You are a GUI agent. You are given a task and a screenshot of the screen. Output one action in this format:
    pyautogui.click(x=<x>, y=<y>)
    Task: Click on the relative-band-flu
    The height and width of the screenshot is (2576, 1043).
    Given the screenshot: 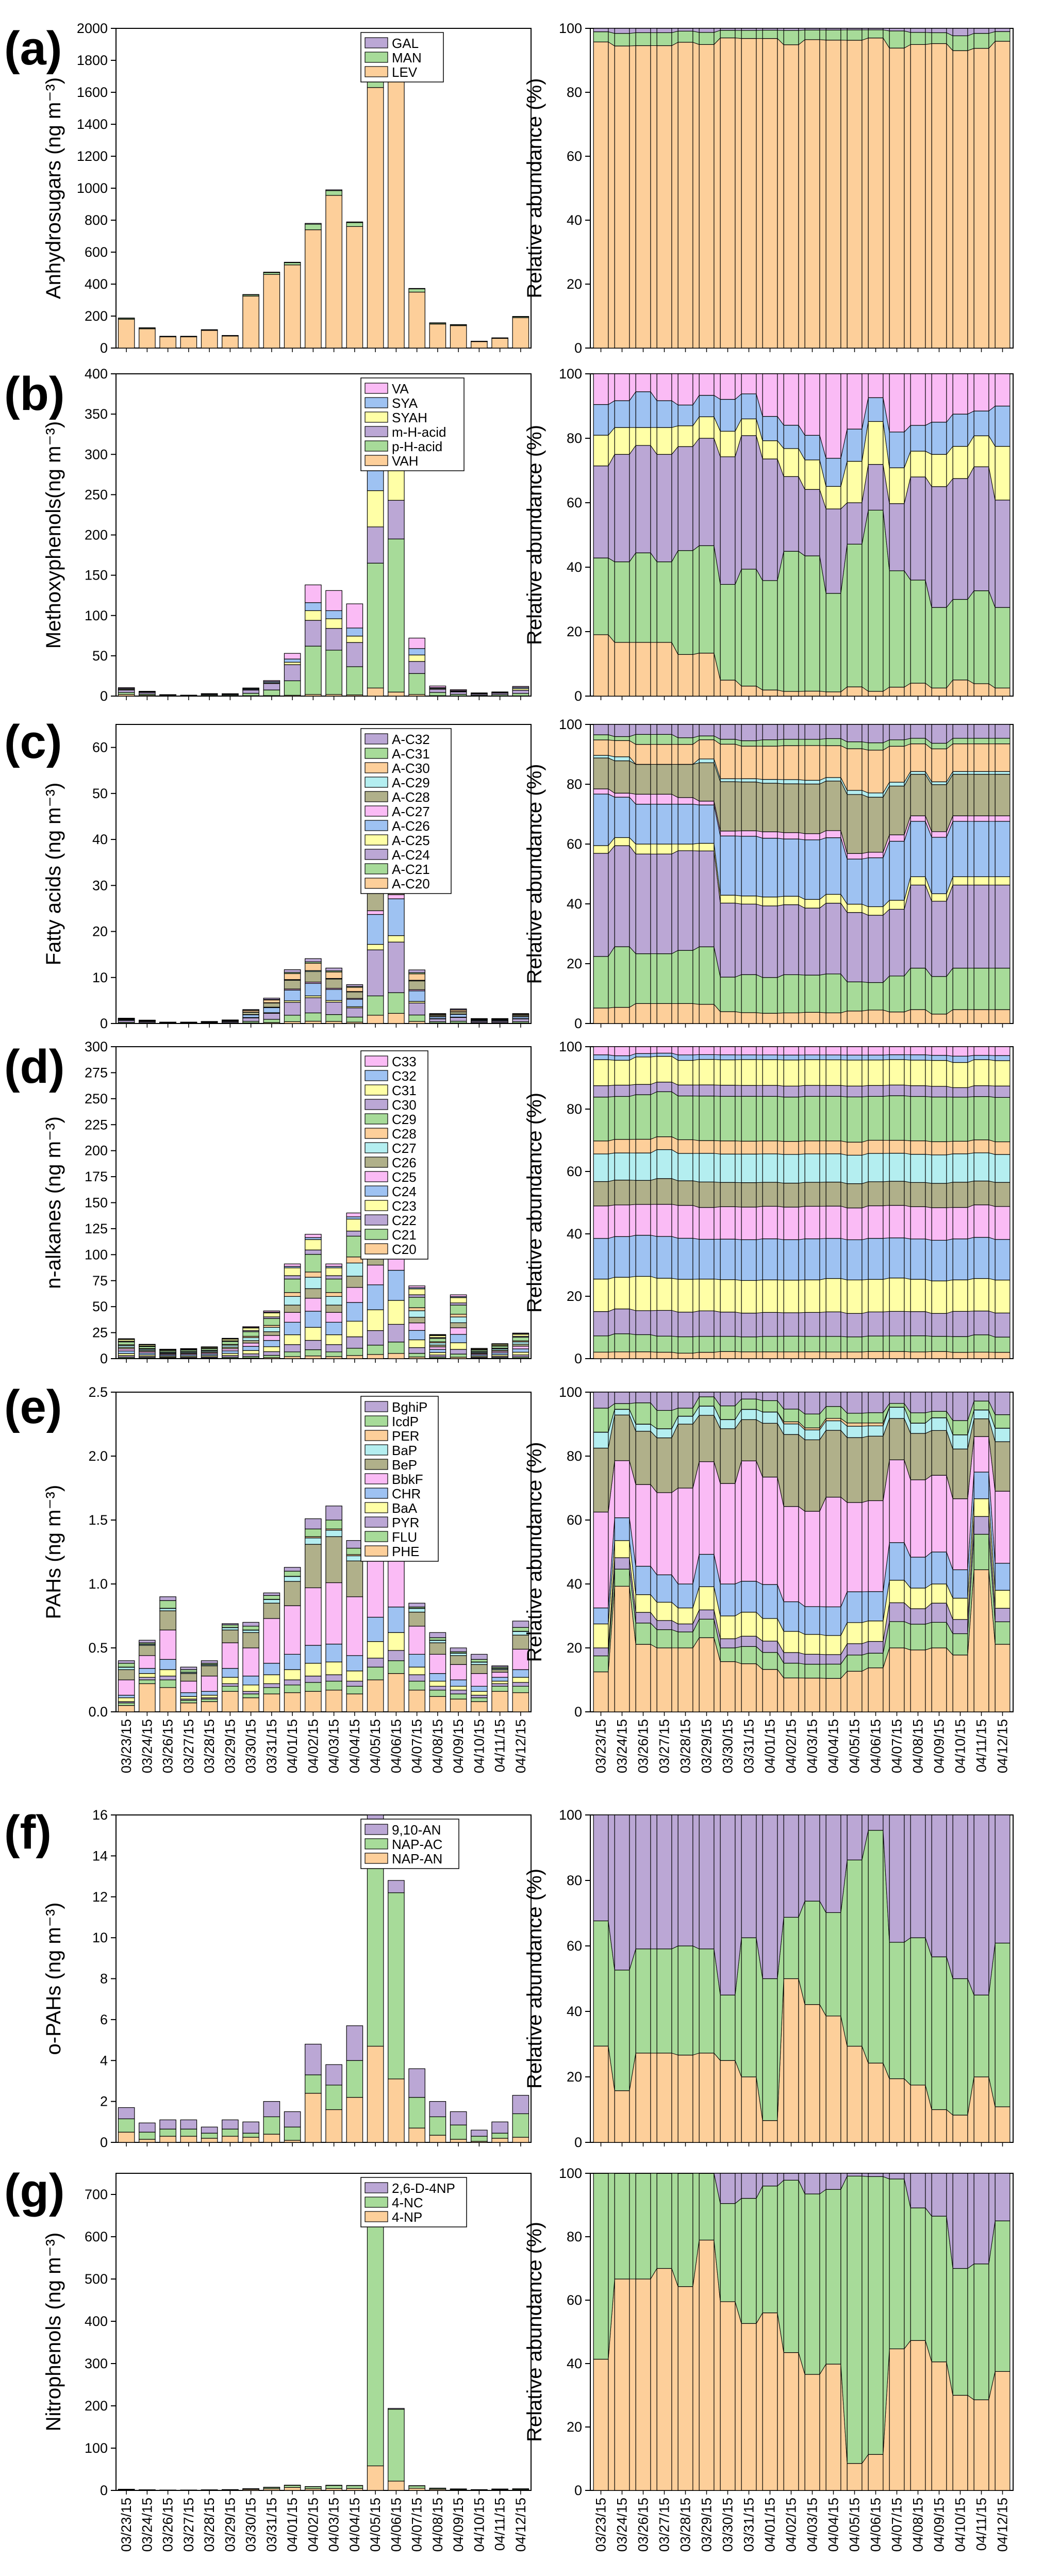 What is the action you would take?
    pyautogui.click(x=928, y=1636)
    